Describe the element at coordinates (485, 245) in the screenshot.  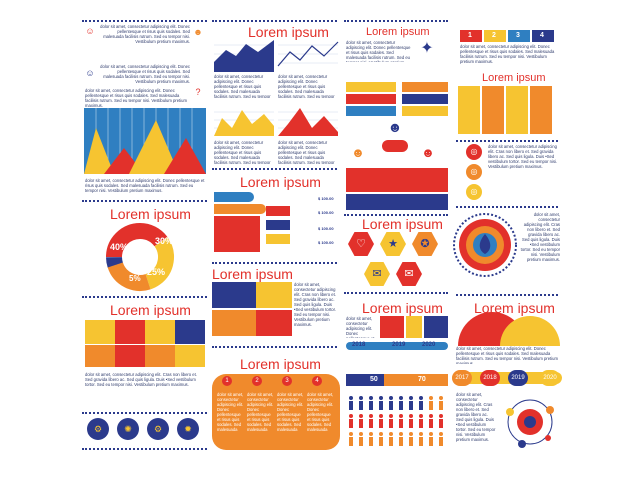
I see `gauge-chart` at that location.